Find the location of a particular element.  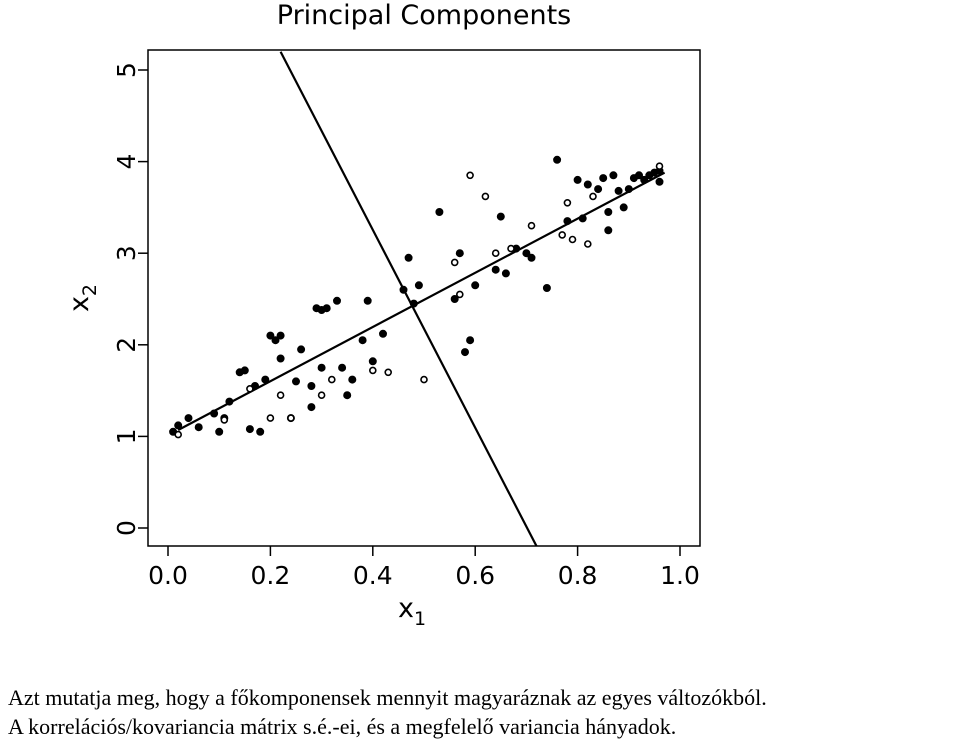

y-tick-label: 4 is located at coordinates (126, 162).